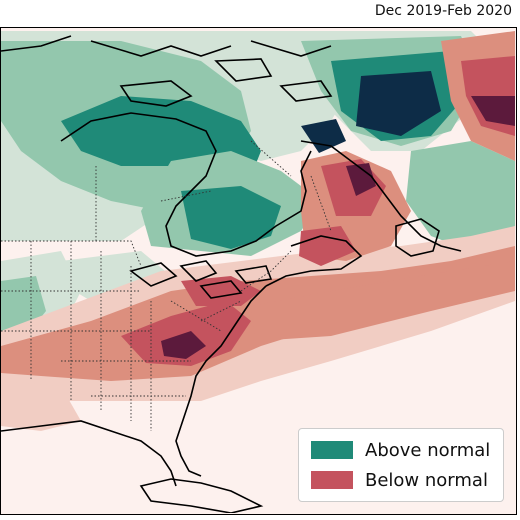  Describe the element at coordinates (426, 480) in the screenshot. I see `legend-label-below: Below normal` at that location.